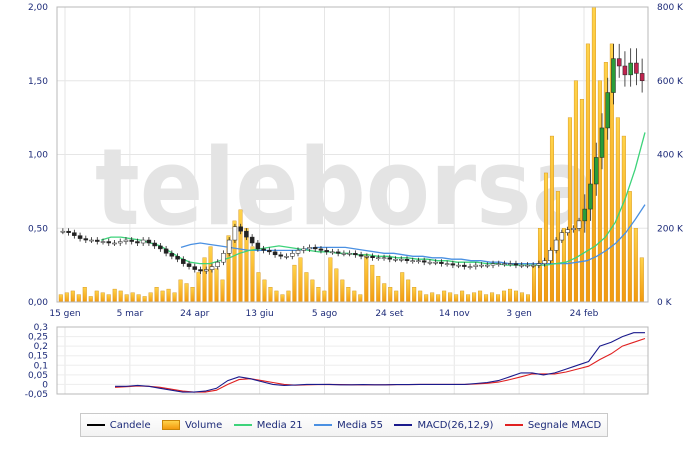  I want to click on y-tick-label: 1,00, so click(38, 156).